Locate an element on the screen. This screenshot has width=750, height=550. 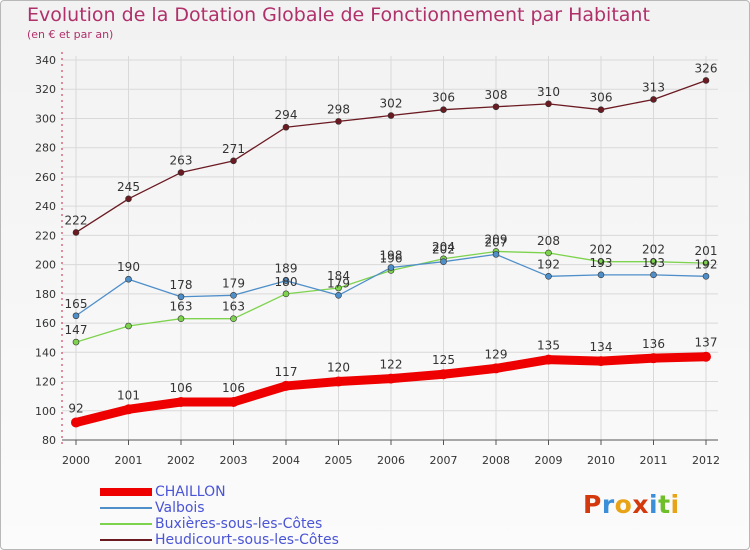
x-tick-label: 2010 is located at coordinates (601, 460).